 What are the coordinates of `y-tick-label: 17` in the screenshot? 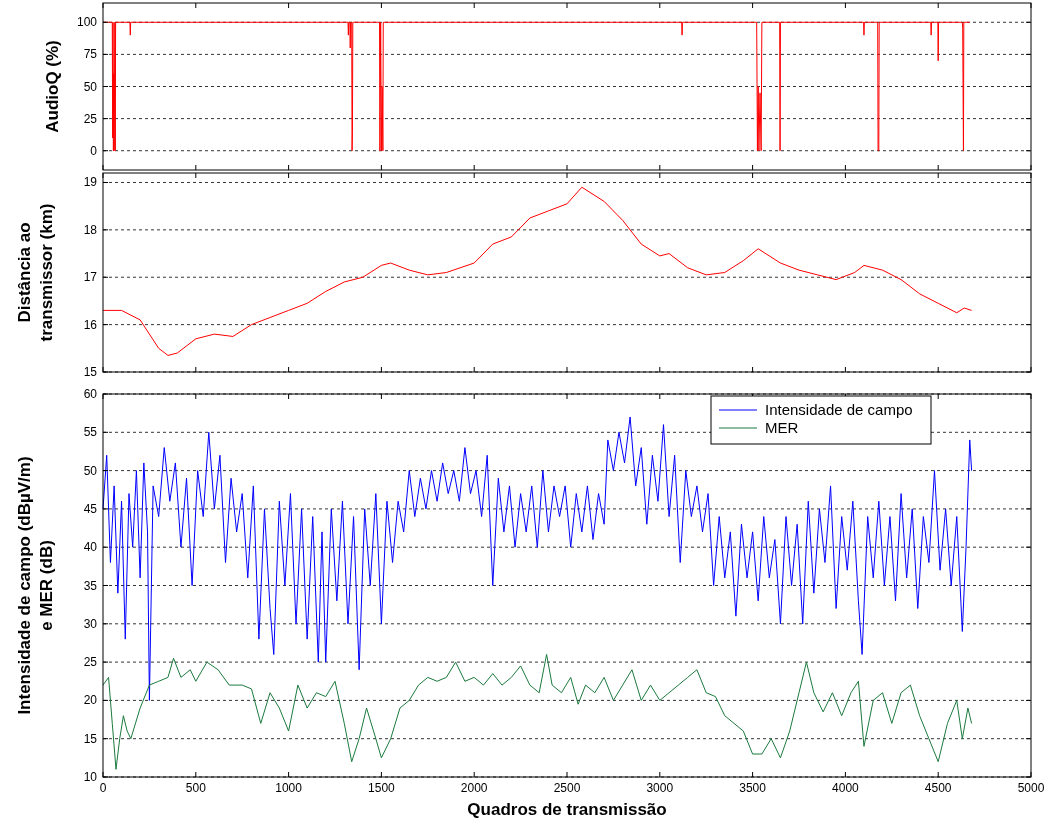 It's located at (90, 277).